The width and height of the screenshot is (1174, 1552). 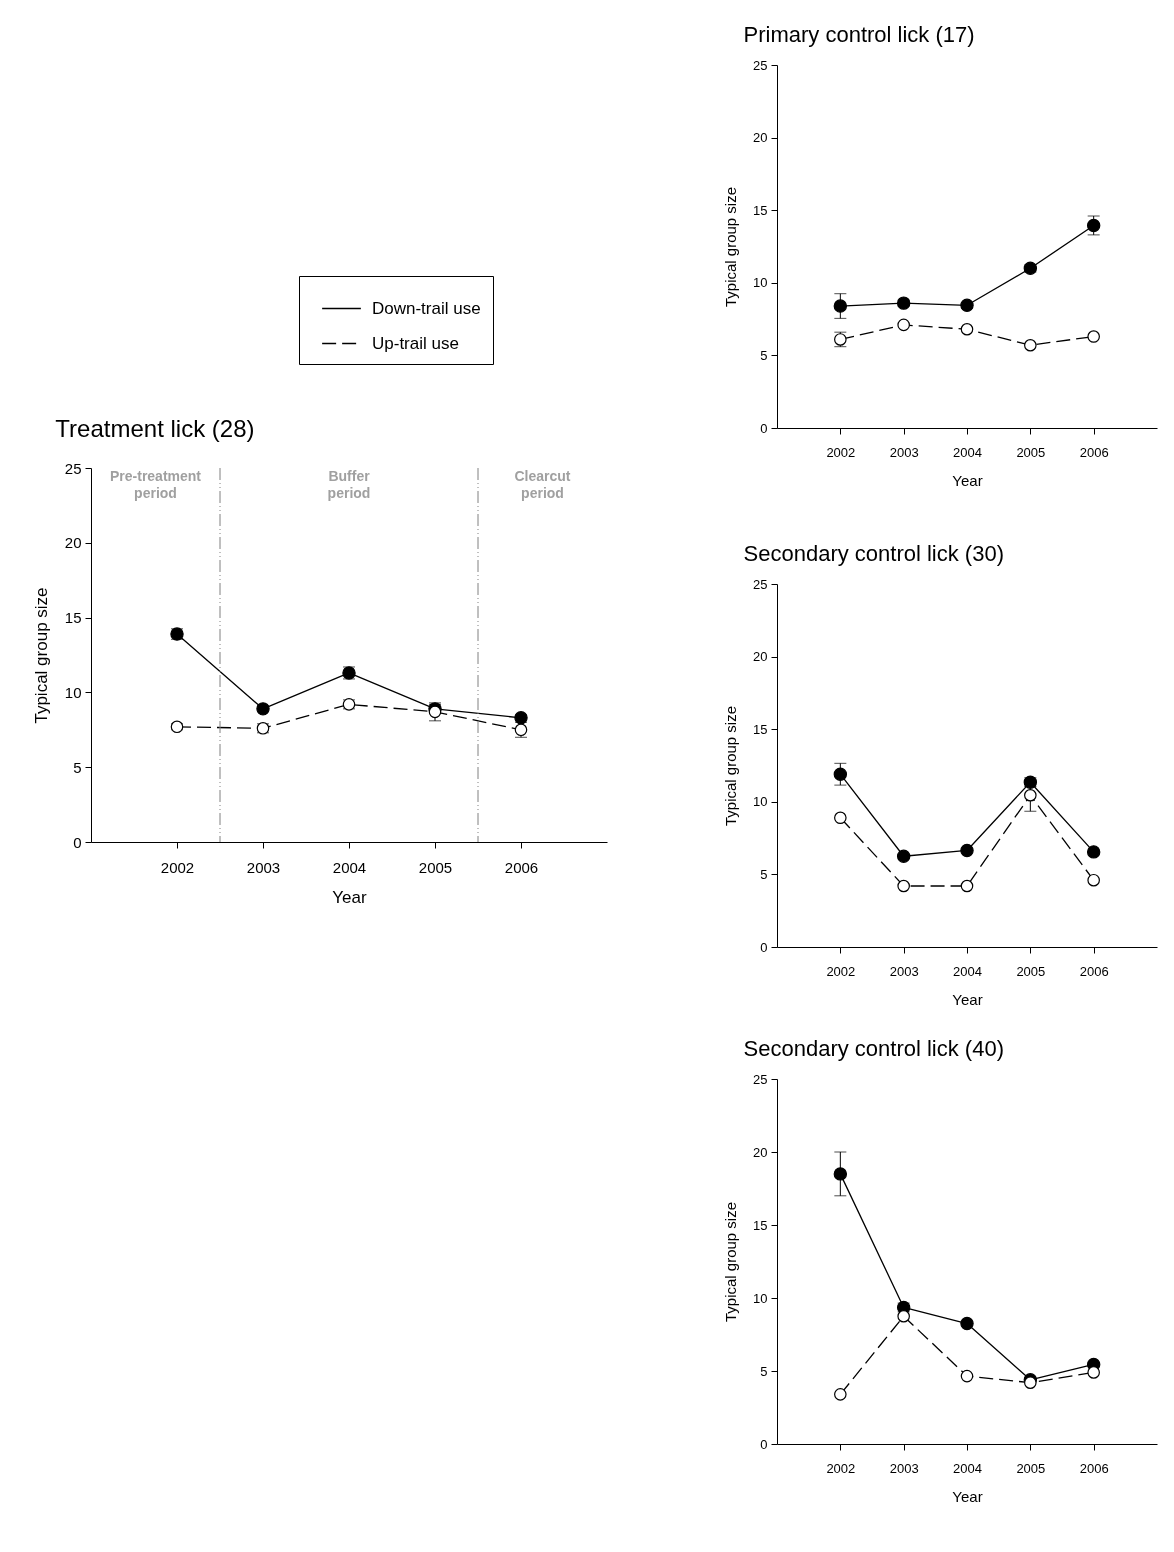 I want to click on legend-label: Down-trail use, so click(x=426, y=308).